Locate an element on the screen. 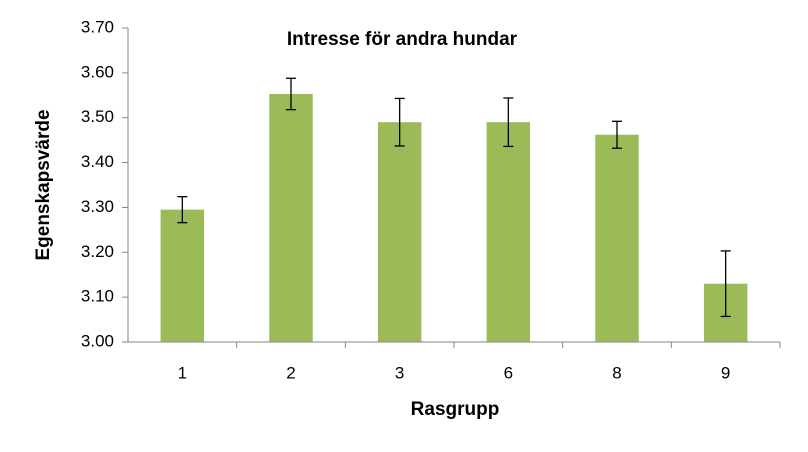 The image size is (808, 452). y-tick-label: 3.20 is located at coordinates (97, 251).